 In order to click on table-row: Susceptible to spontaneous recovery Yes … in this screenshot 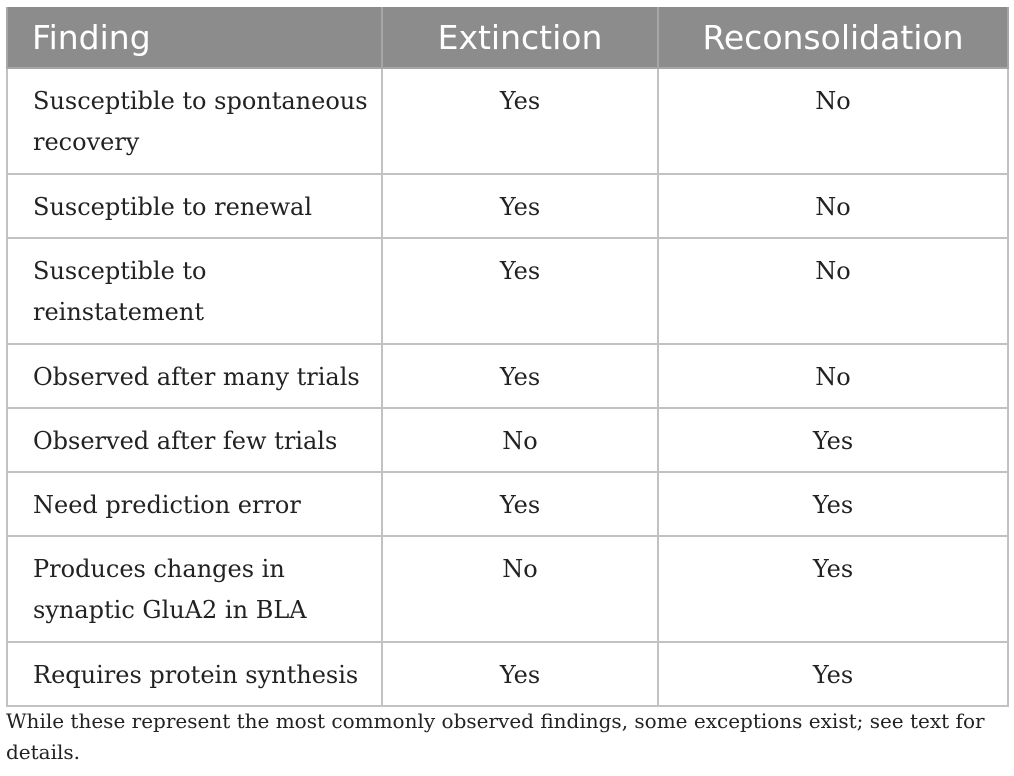, I will do `click(507, 121)`.